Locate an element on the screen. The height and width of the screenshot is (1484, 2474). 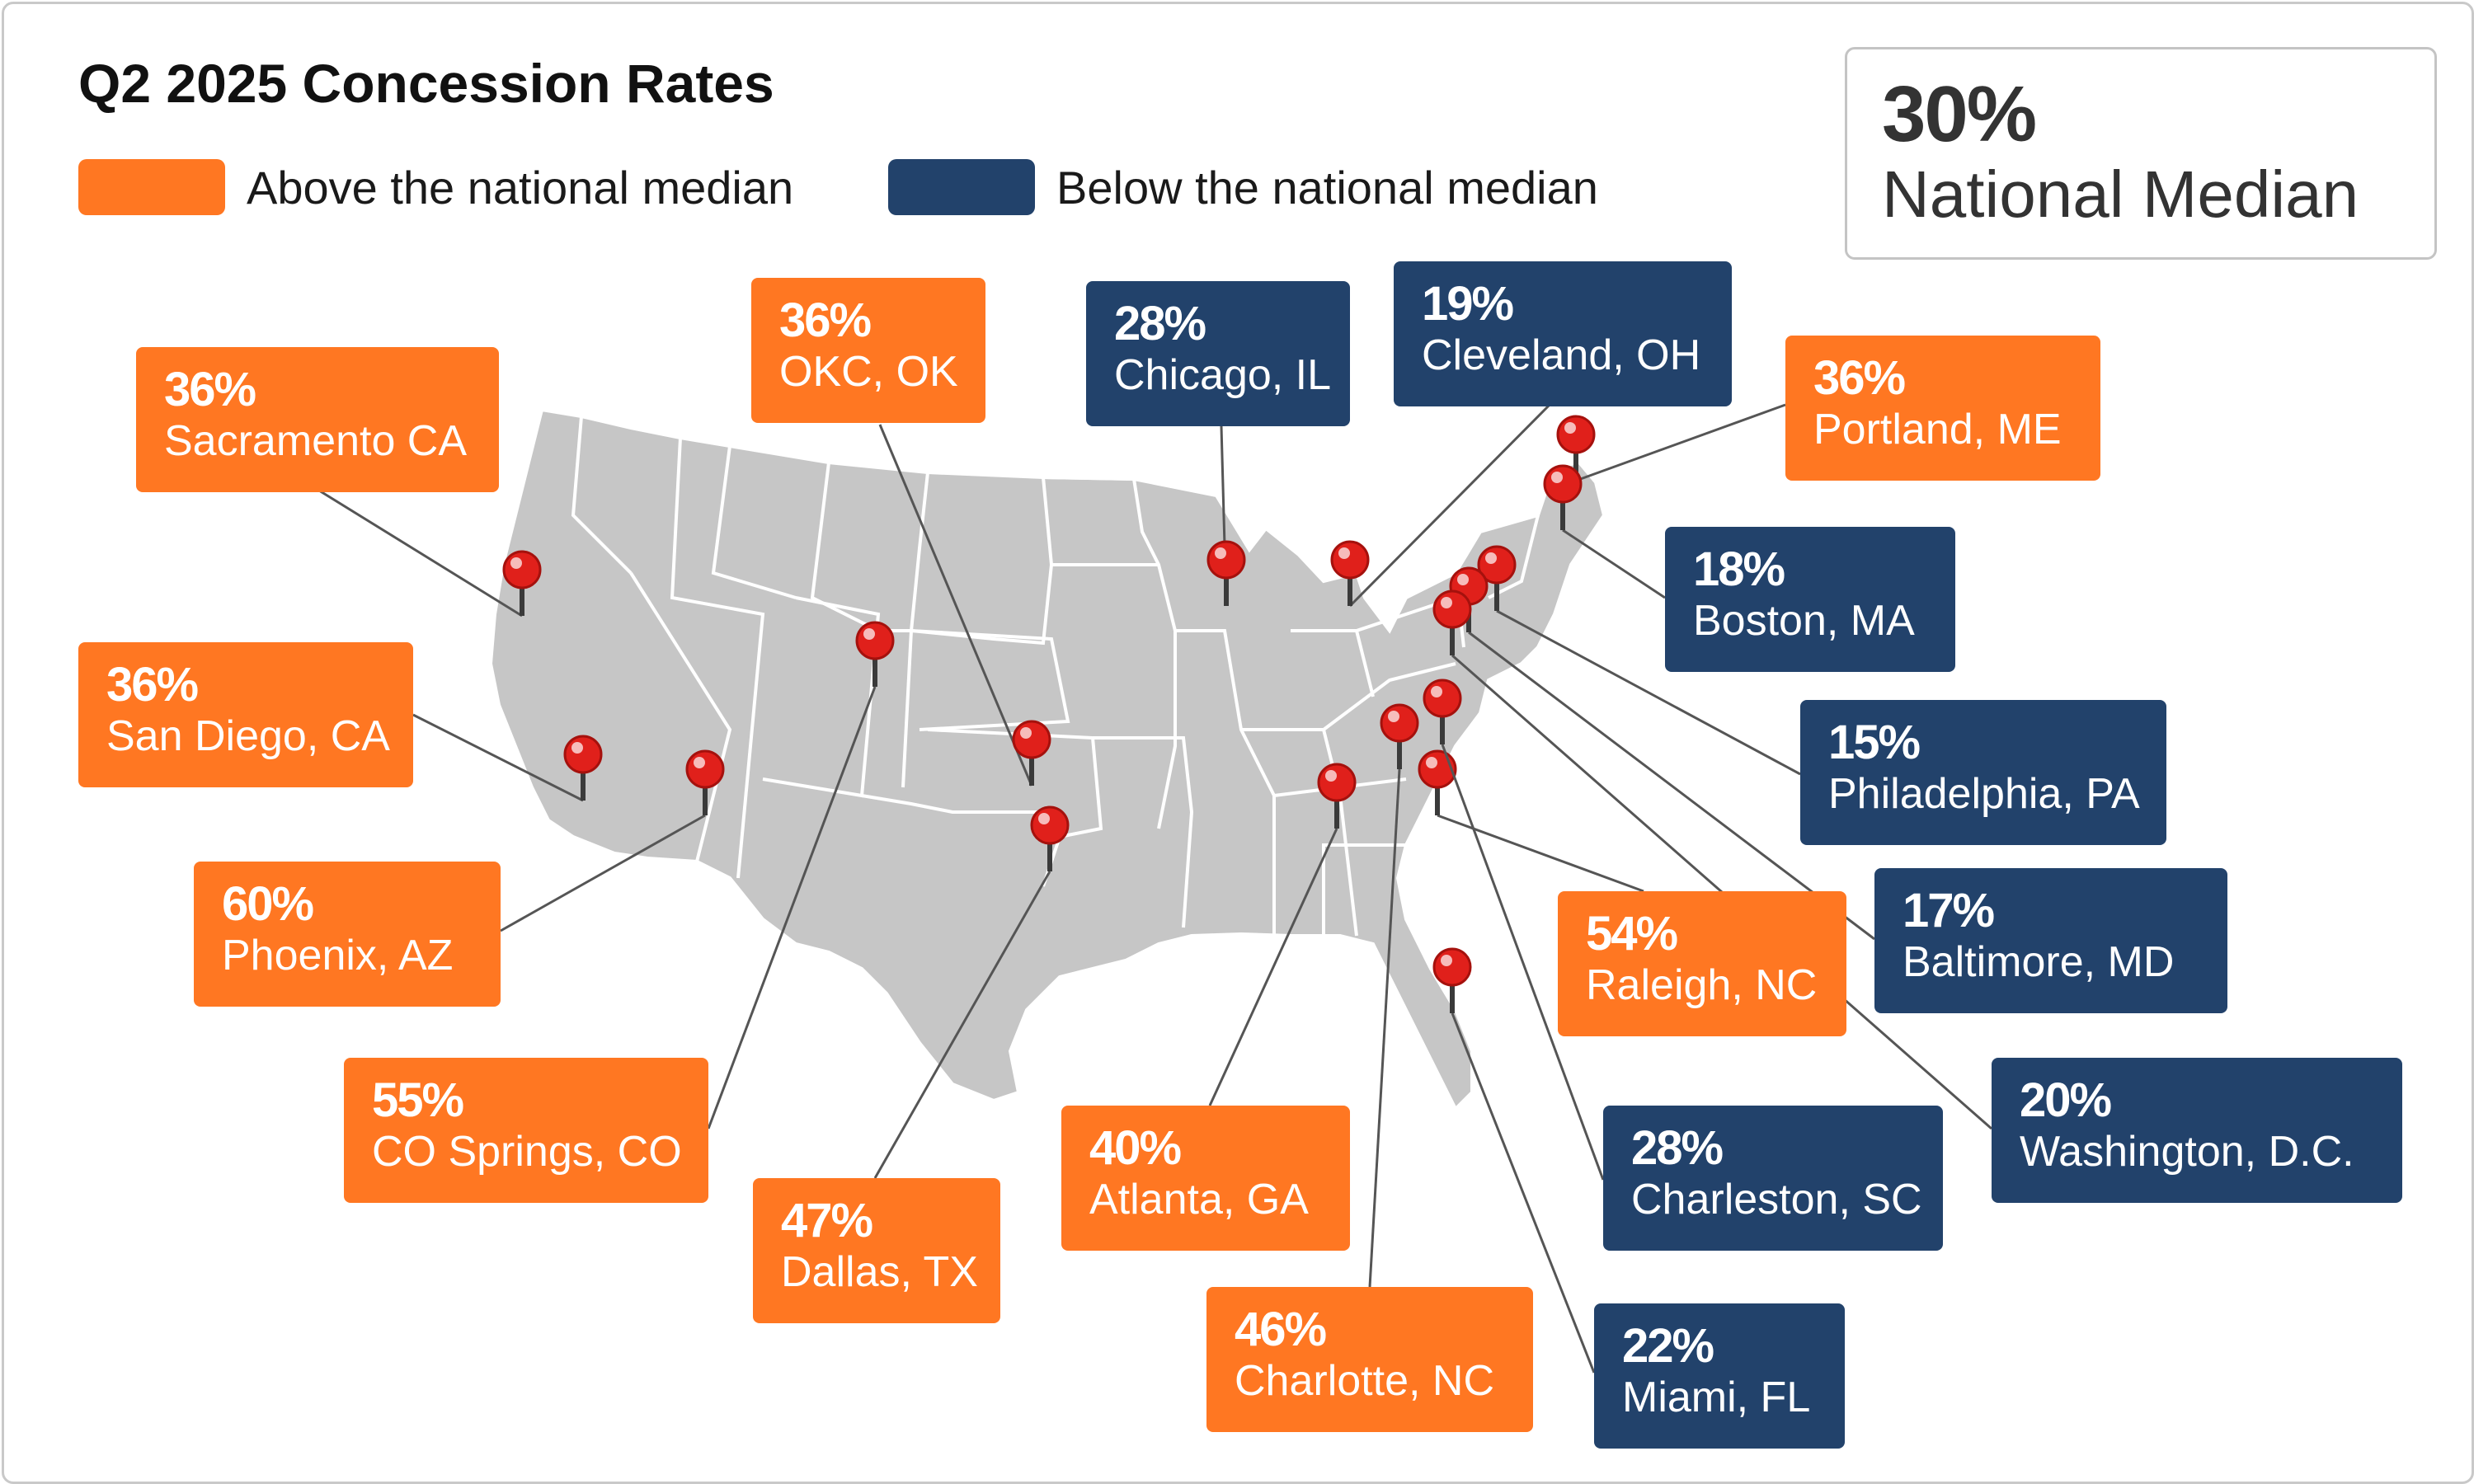
market-9-pin-icon is located at coordinates (1399, 723).